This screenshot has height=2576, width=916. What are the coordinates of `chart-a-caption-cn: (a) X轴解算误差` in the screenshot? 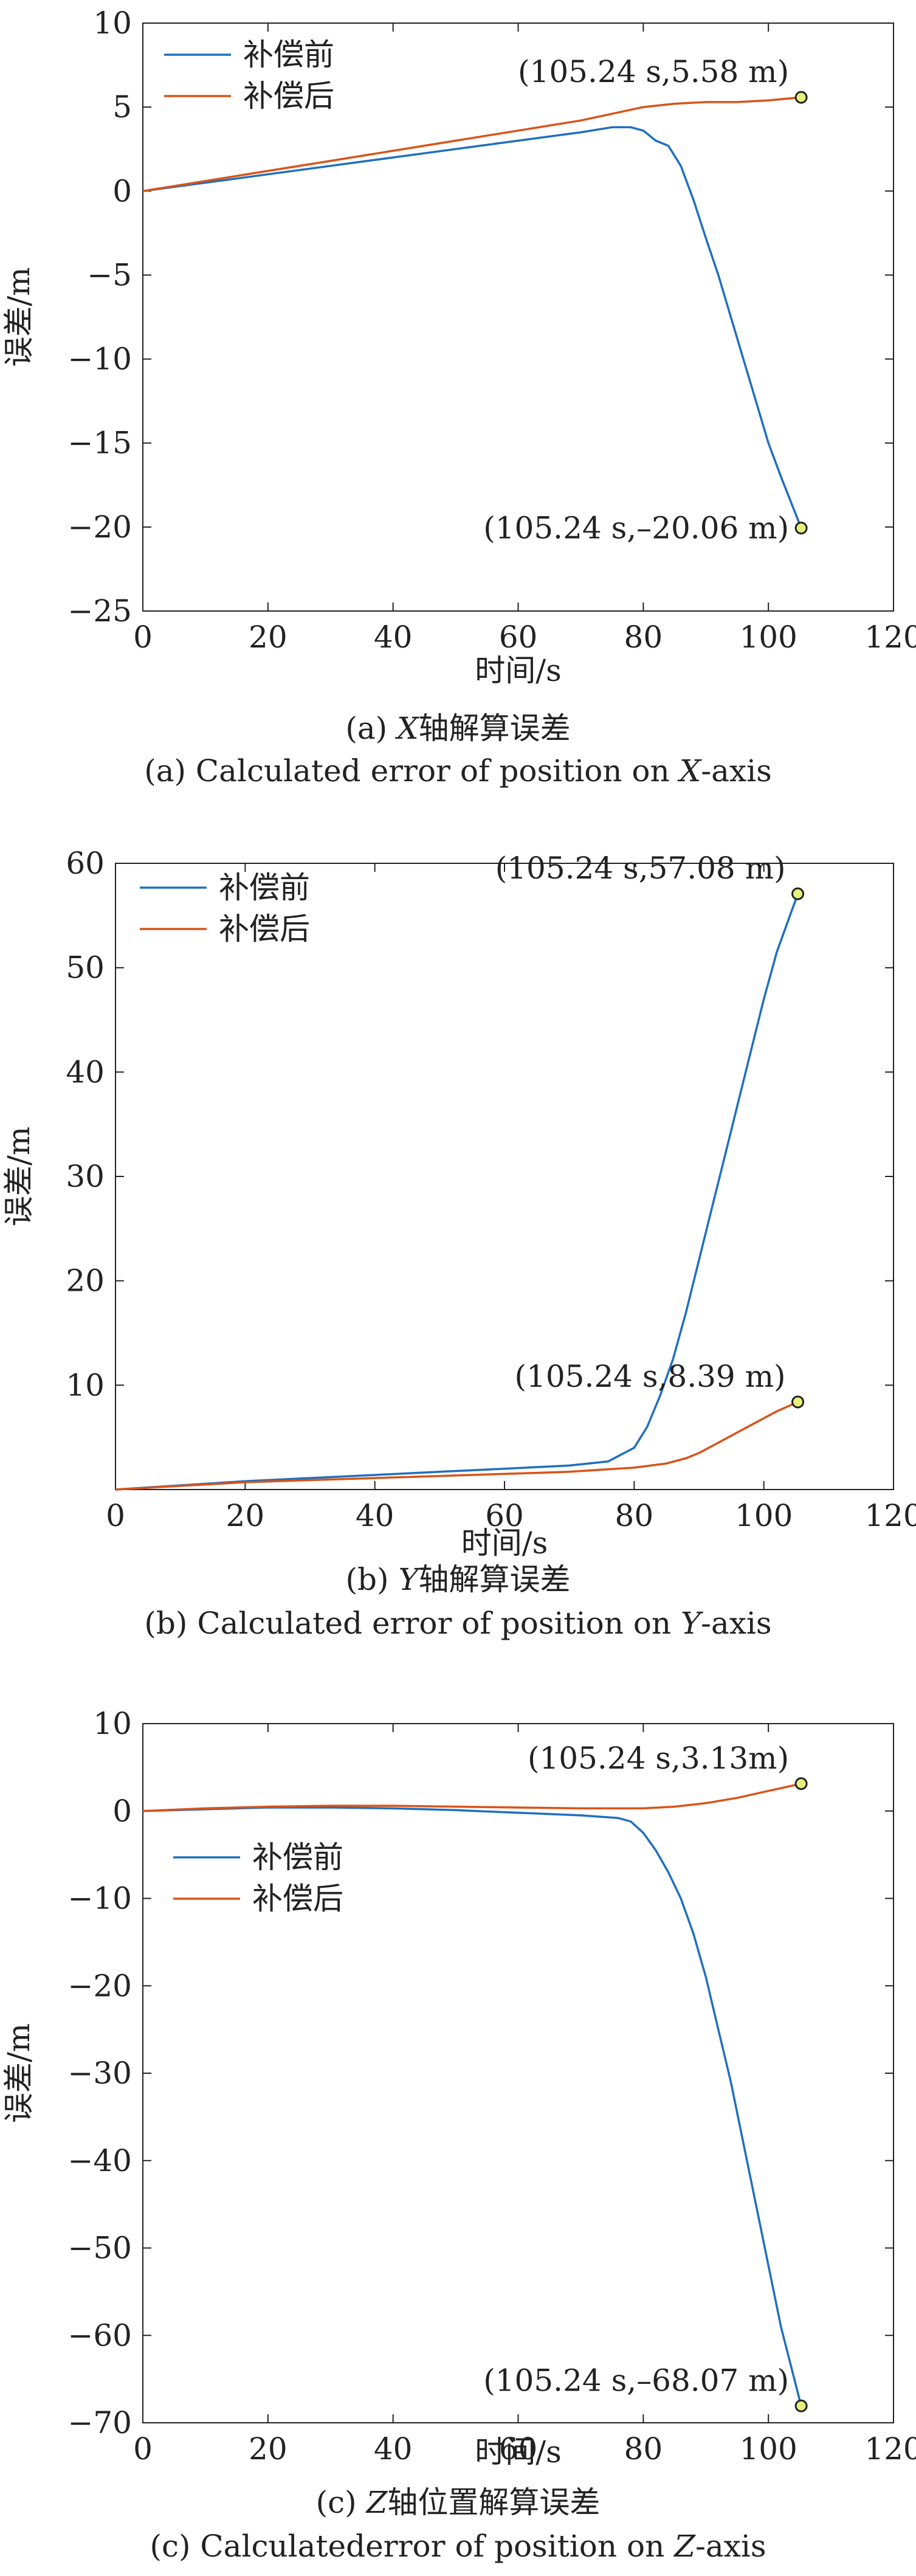 It's located at (458, 728).